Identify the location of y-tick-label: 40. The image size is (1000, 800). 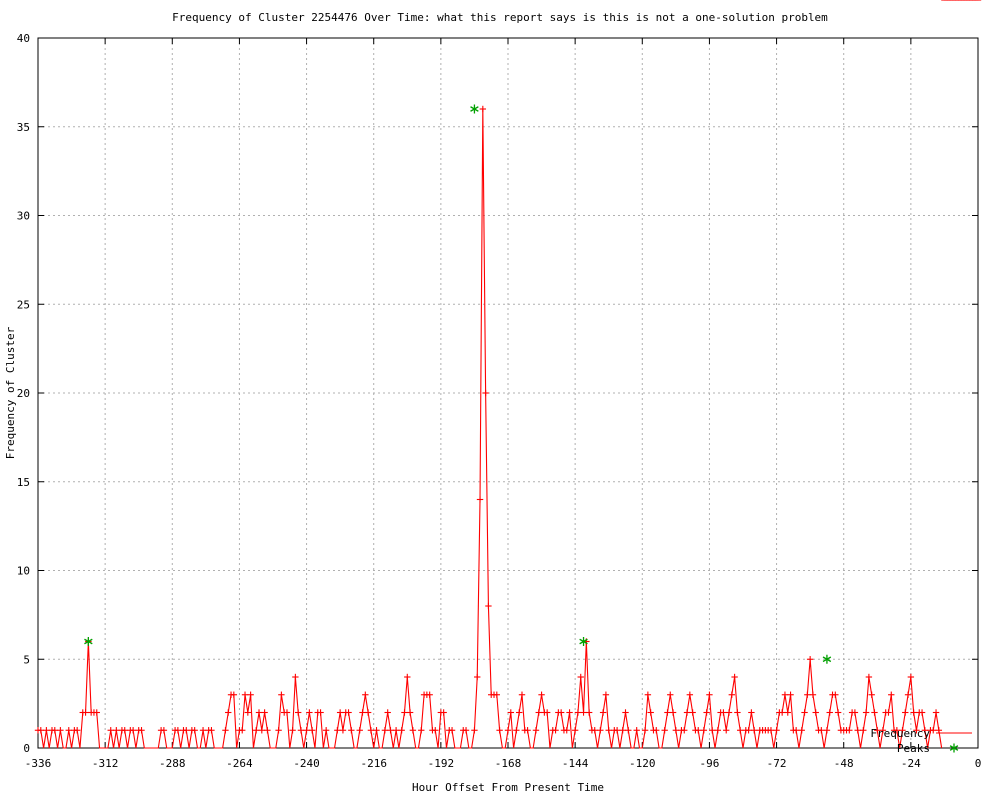
(23, 38).